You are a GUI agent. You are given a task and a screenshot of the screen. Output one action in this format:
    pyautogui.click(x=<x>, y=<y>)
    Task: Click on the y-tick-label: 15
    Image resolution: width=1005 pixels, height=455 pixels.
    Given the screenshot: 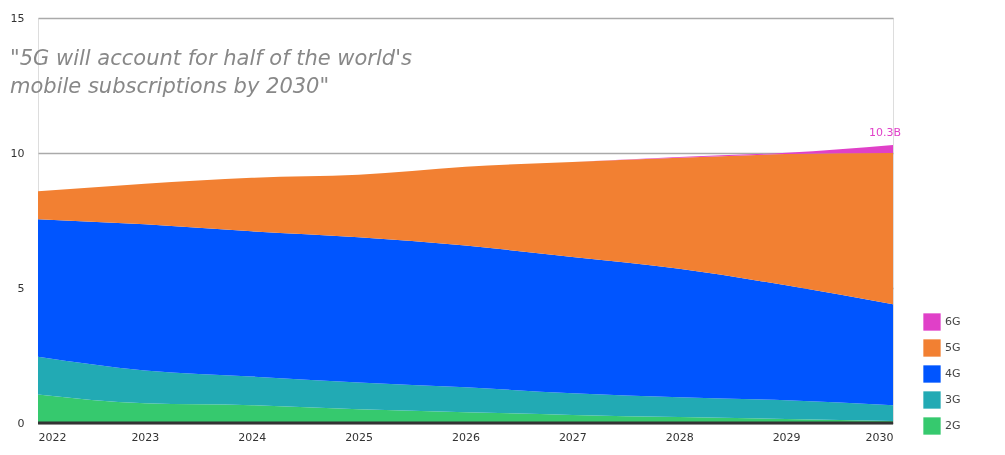 What is the action you would take?
    pyautogui.click(x=17, y=18)
    